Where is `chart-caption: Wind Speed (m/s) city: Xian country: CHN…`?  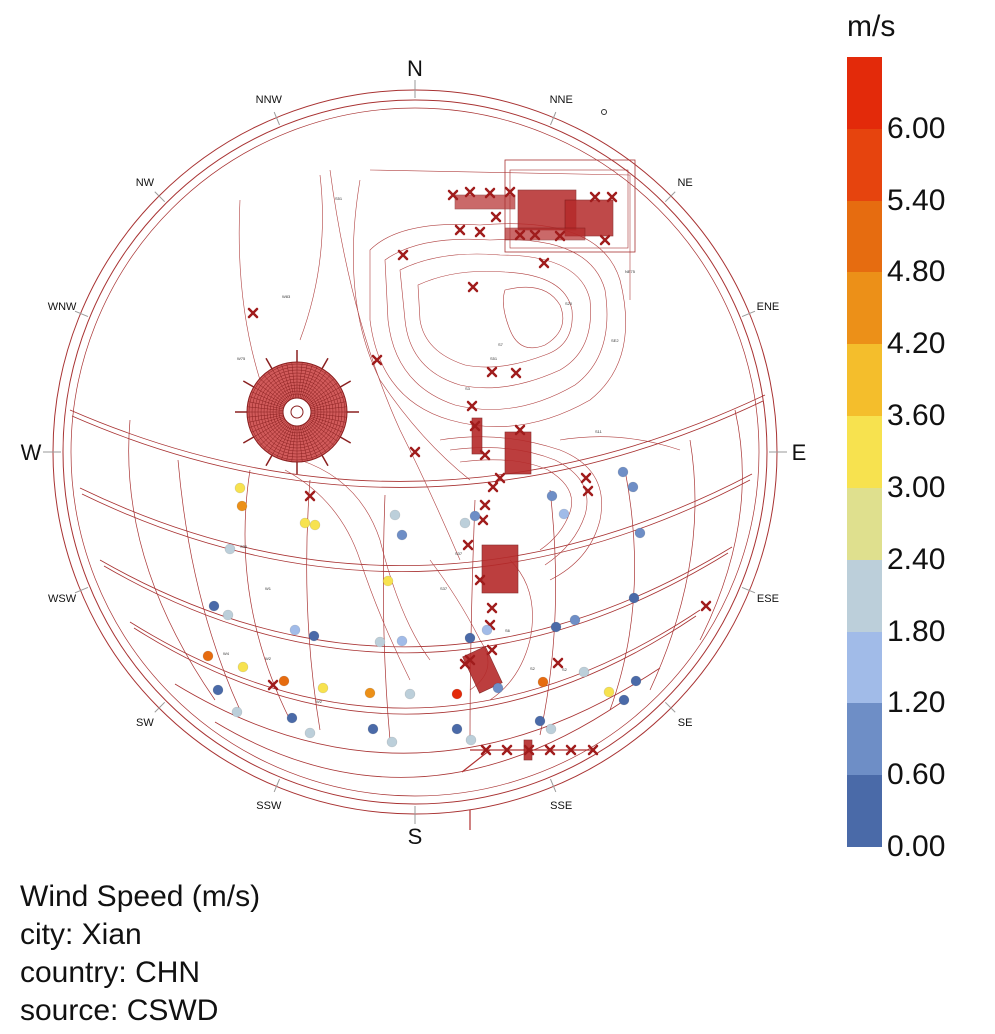
chart-caption: Wind Speed (m/s) city: Xian country: CHN… is located at coordinates (140, 954).